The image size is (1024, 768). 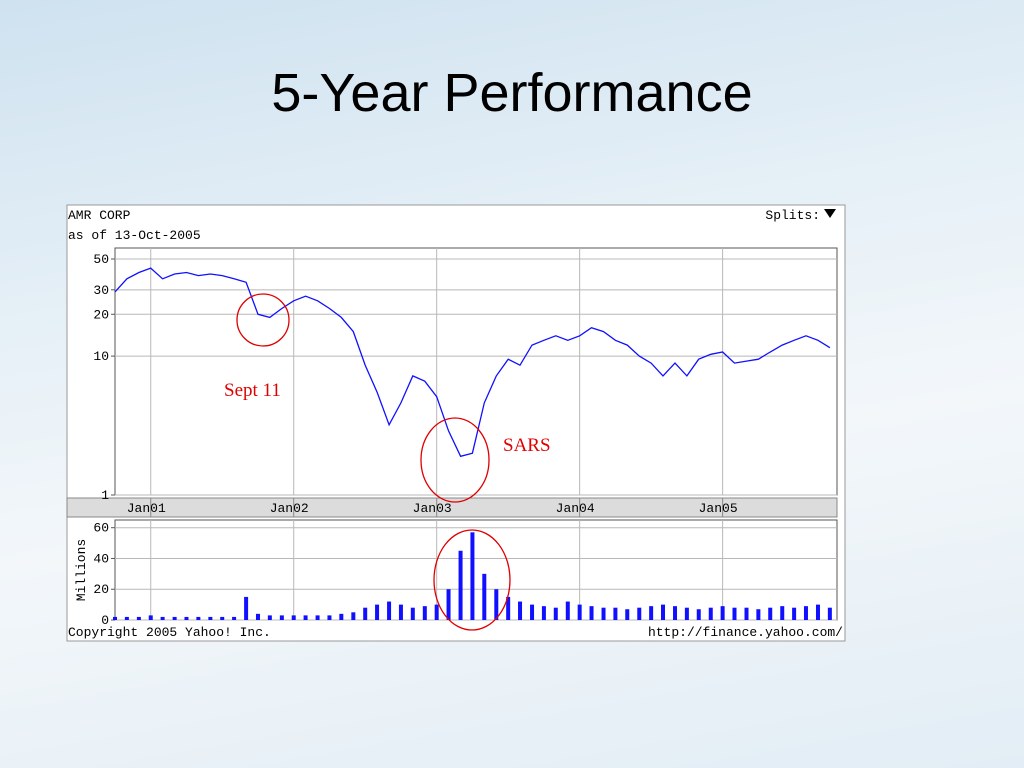 I want to click on y-tick-label: 40, so click(x=101, y=558).